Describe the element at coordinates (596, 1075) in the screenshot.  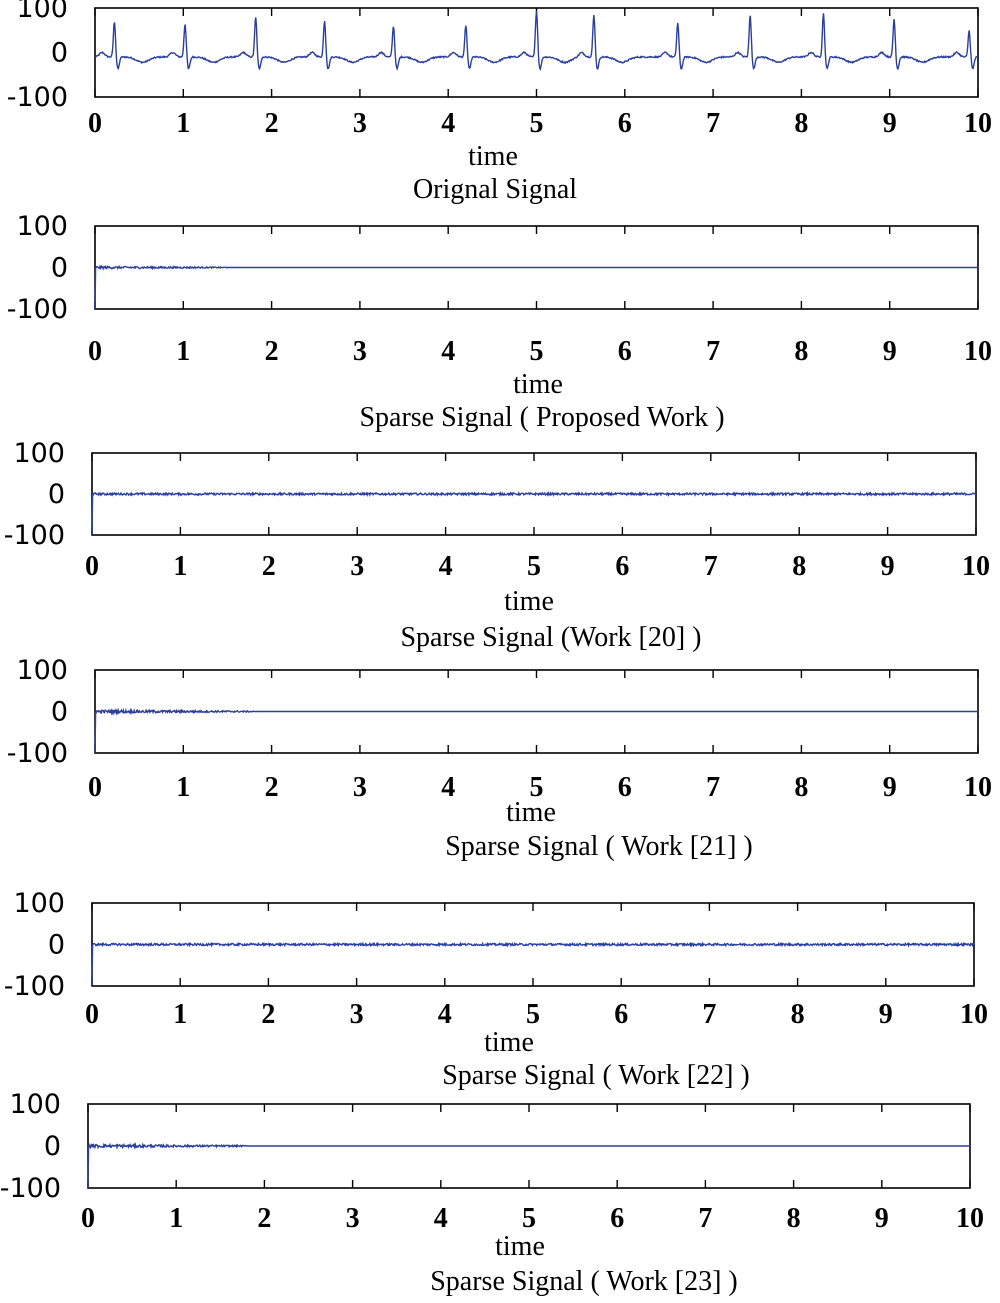
I see `panel-title: Sparse Signal ( Work [22] )` at that location.